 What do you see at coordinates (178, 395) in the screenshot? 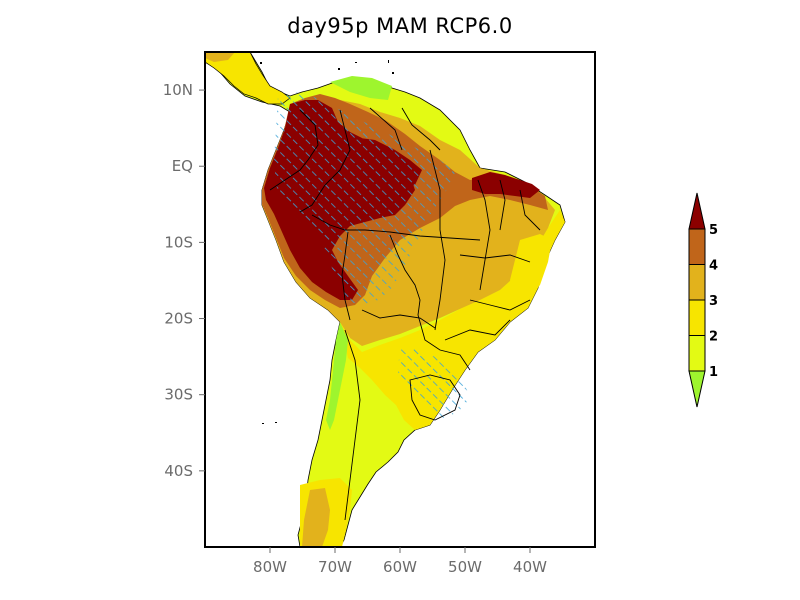
I see `y-tick-label: 30S` at bounding box center [178, 395].